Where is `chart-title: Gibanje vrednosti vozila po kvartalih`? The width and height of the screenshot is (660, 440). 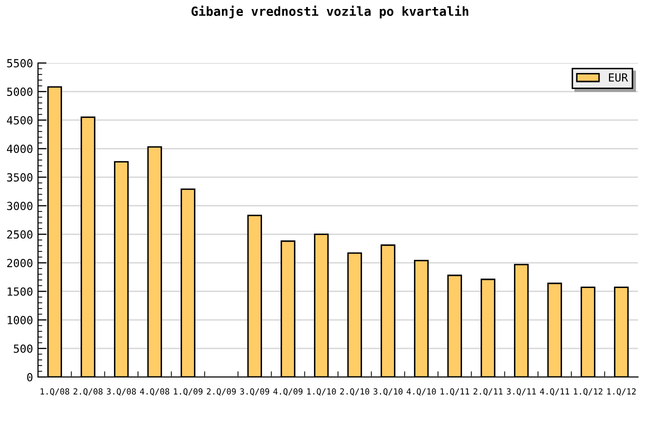
chart-title: Gibanje vrednosti vozila po kvartalih is located at coordinates (329, 12).